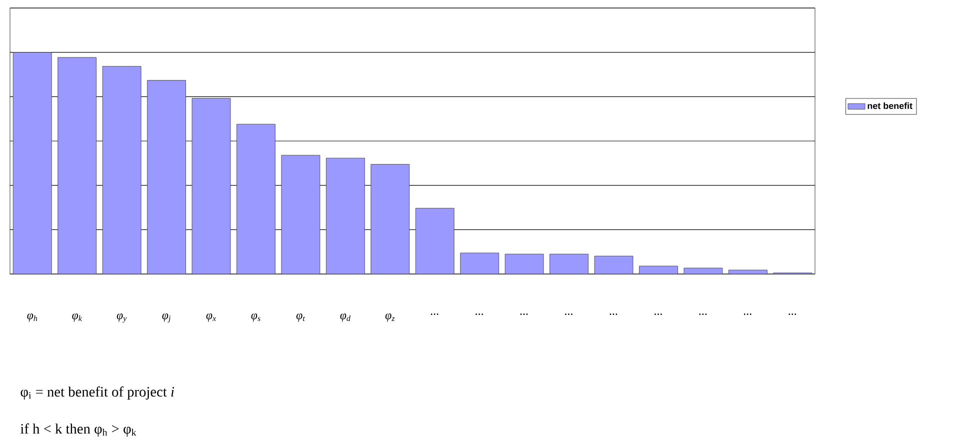  What do you see at coordinates (32, 318) in the screenshot?
I see `x-tick-label: φ$_{h}$` at bounding box center [32, 318].